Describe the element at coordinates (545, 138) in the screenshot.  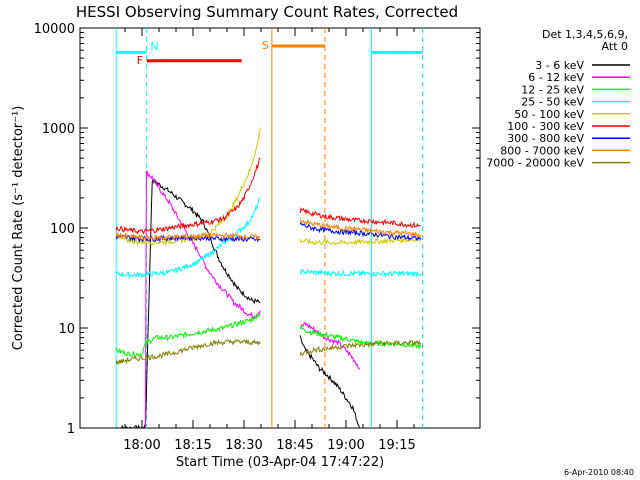
I see `legend-entry-label: 300 - 800 keV` at that location.